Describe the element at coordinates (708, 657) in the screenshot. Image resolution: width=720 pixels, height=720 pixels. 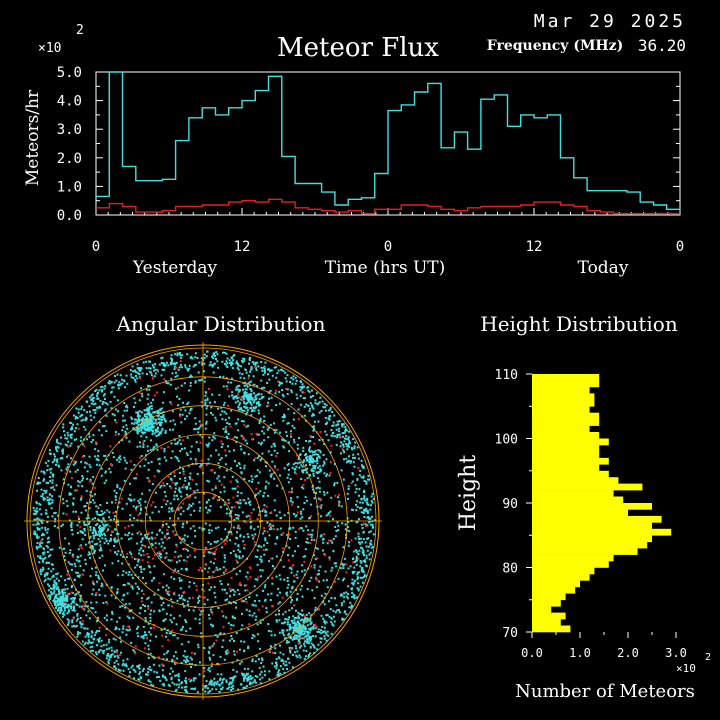
I see `height-multiplier-exp: 2` at that location.